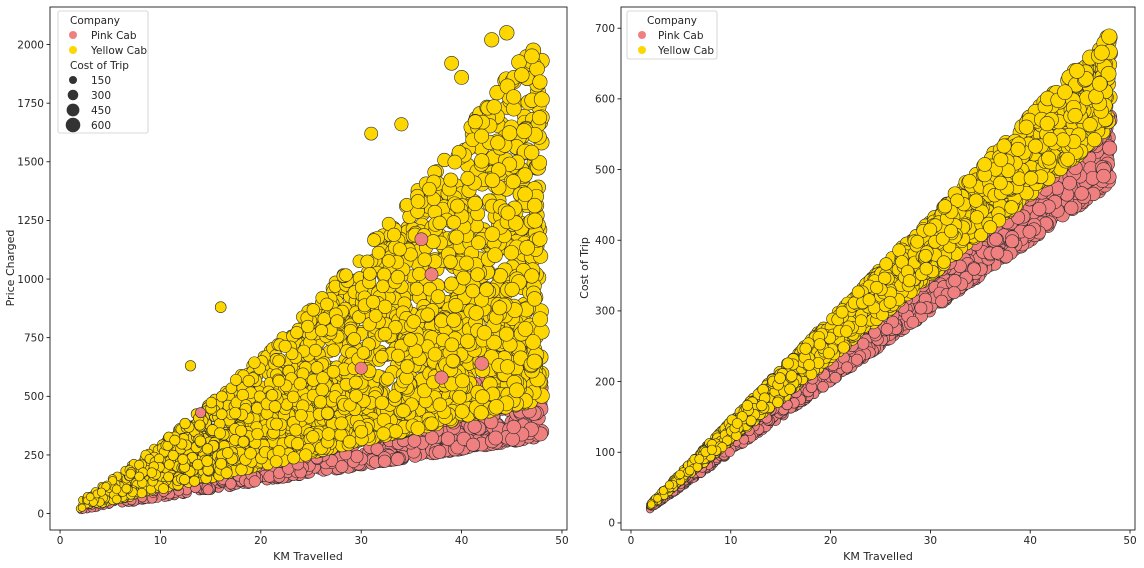  I want to click on chart-left-y-axis-label: Price Charged, so click(10, 268).